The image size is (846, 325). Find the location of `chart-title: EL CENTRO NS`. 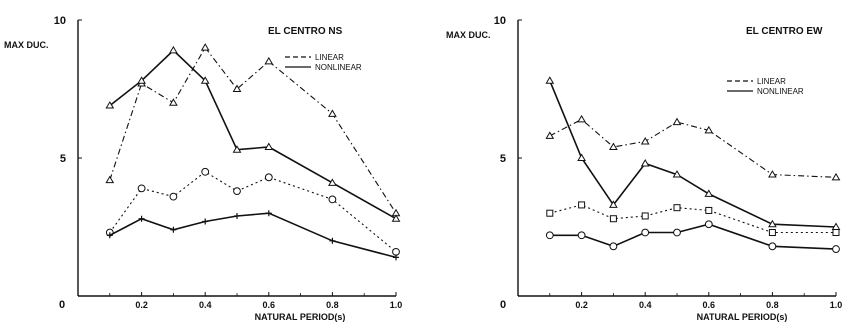

chart-title: EL CENTRO NS is located at coordinates (305, 31).